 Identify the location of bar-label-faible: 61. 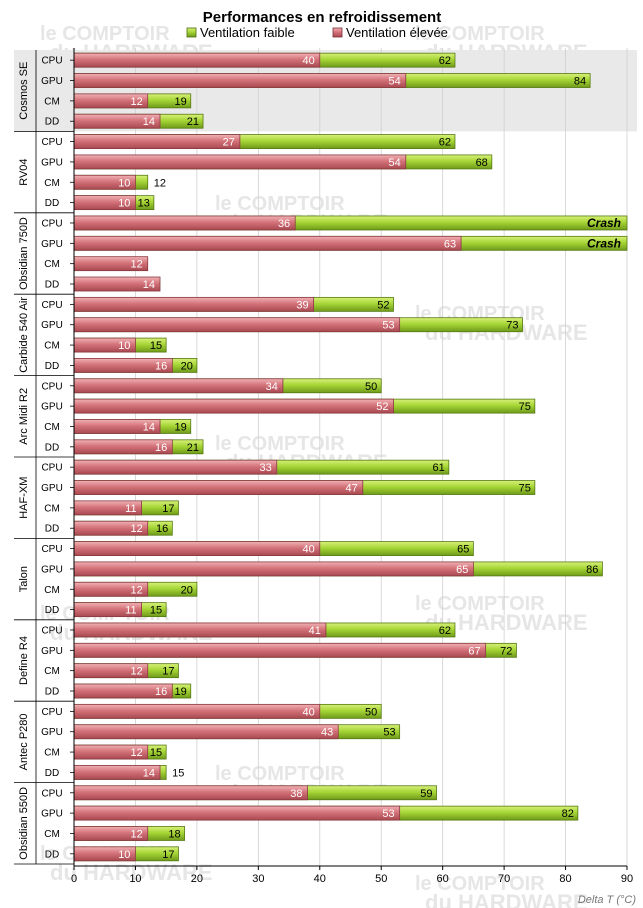
(439, 468).